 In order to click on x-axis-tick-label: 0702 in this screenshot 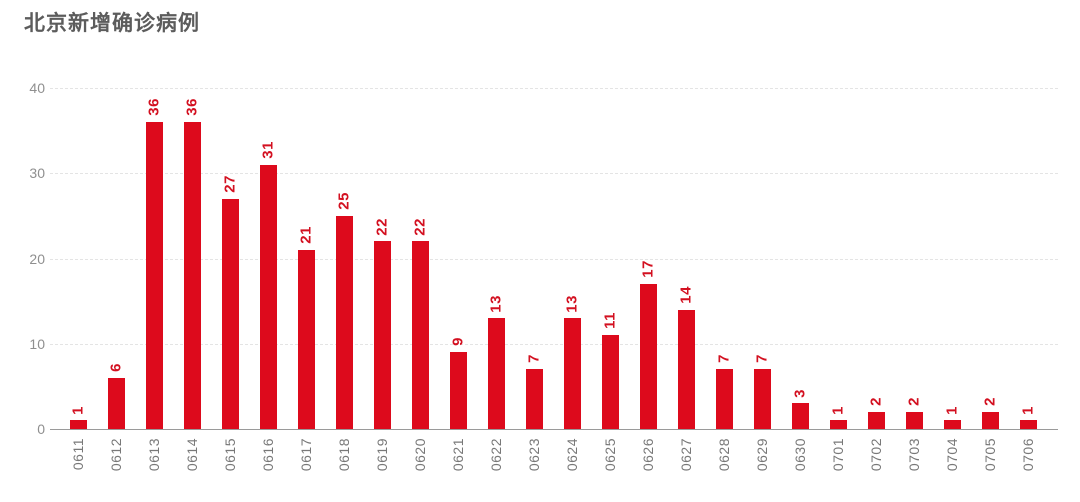, I will do `click(876, 455)`.